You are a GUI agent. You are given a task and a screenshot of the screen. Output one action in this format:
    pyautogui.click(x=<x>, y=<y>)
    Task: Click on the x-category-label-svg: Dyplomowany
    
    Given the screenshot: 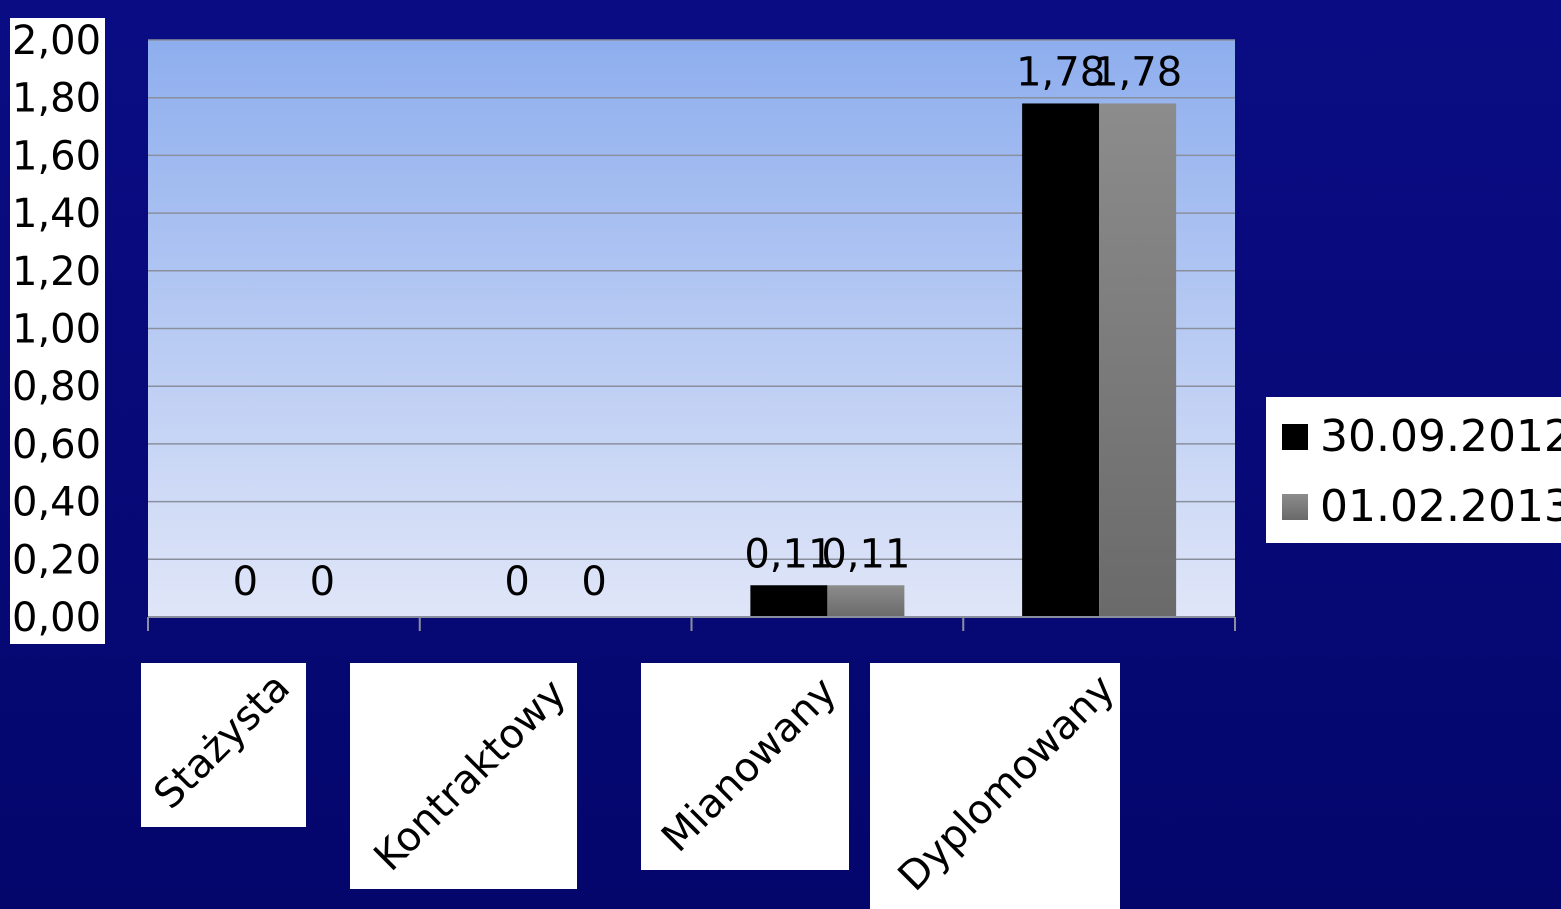 What is the action you would take?
    pyautogui.click(x=1007, y=783)
    